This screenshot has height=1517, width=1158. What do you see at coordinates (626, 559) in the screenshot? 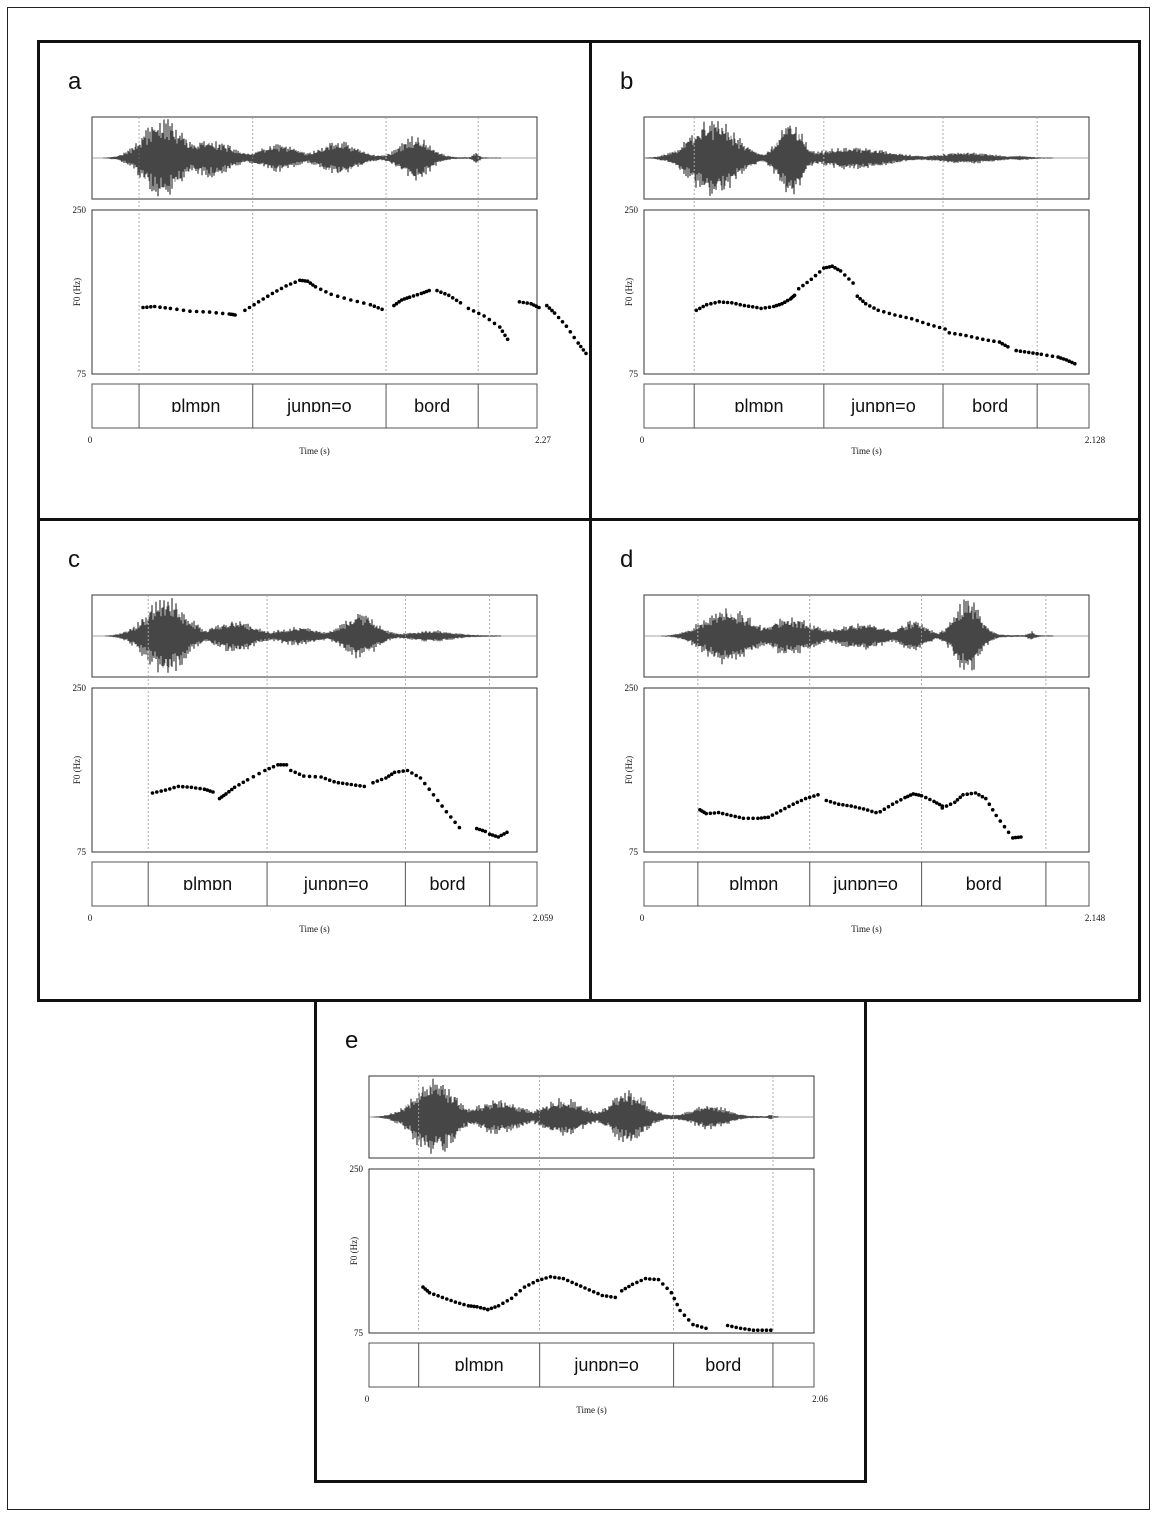
I see `panel-letter: d` at bounding box center [626, 559].